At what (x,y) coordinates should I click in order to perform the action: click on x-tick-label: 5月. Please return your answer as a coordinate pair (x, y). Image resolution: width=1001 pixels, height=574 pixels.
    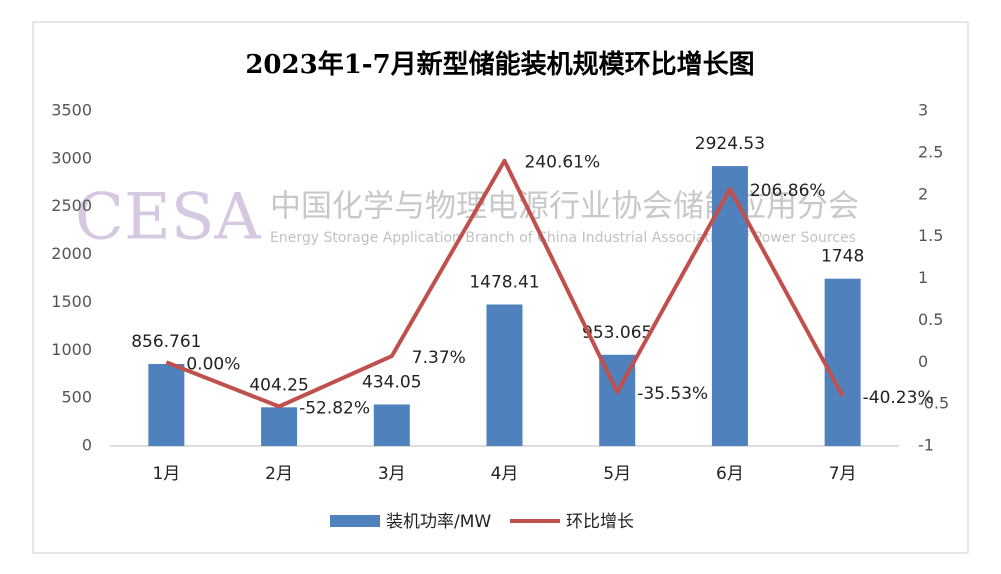
    Looking at the image, I should click on (617, 474).